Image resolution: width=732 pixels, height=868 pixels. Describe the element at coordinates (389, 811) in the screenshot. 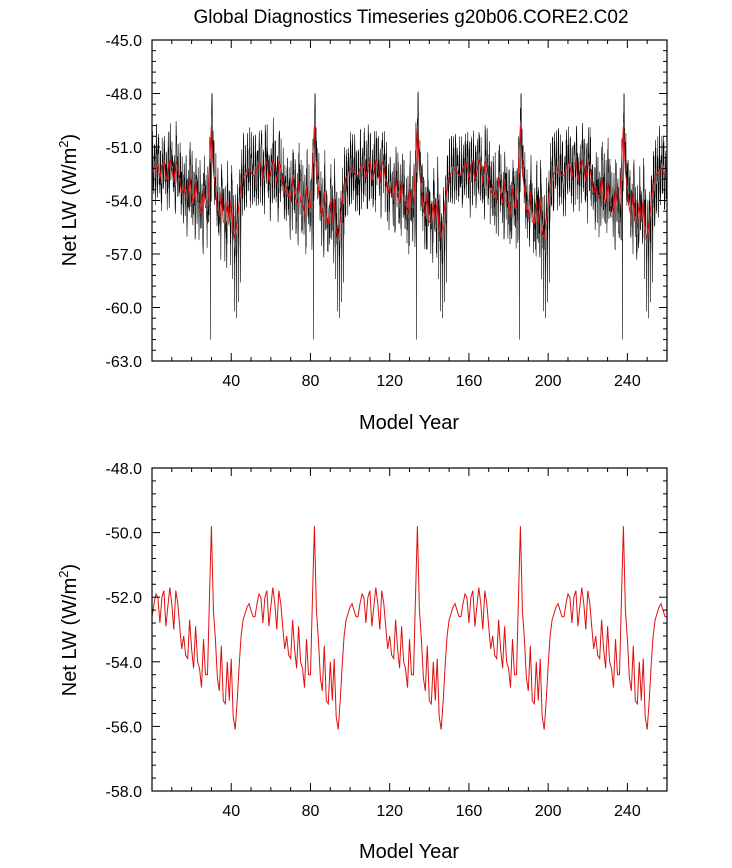

I see `bottom-x-tick-label: 120` at that location.